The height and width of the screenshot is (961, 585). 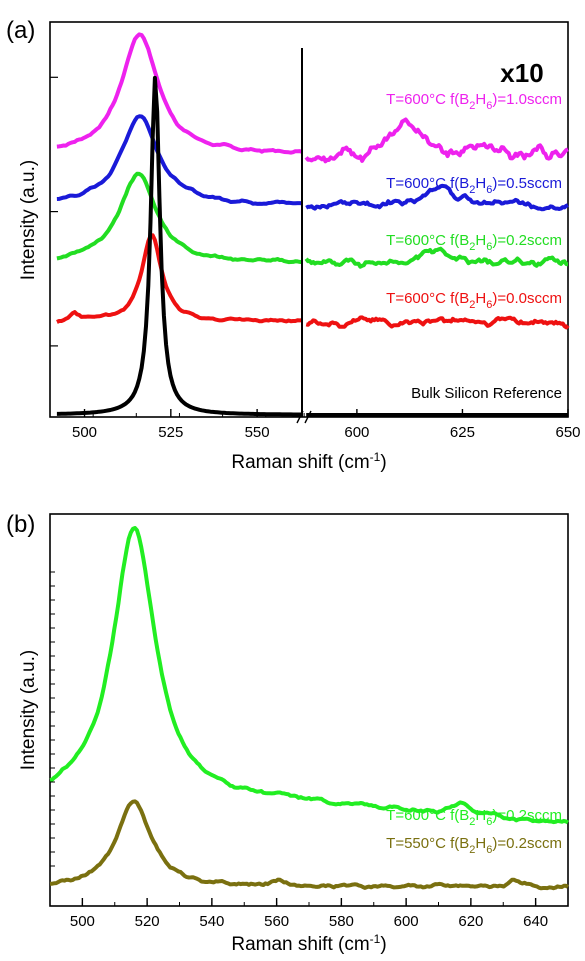 What do you see at coordinates (147, 921) in the screenshot?
I see `x-tick-label: 520` at bounding box center [147, 921].